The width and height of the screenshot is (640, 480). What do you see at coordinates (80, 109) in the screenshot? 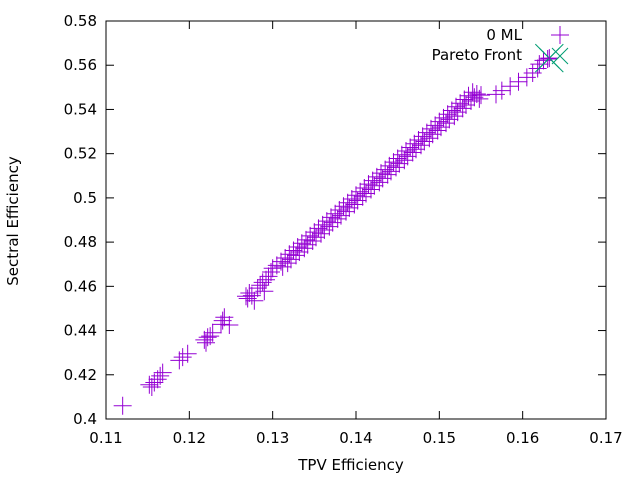
I see `y-tick-label: 0.54` at bounding box center [80, 109].